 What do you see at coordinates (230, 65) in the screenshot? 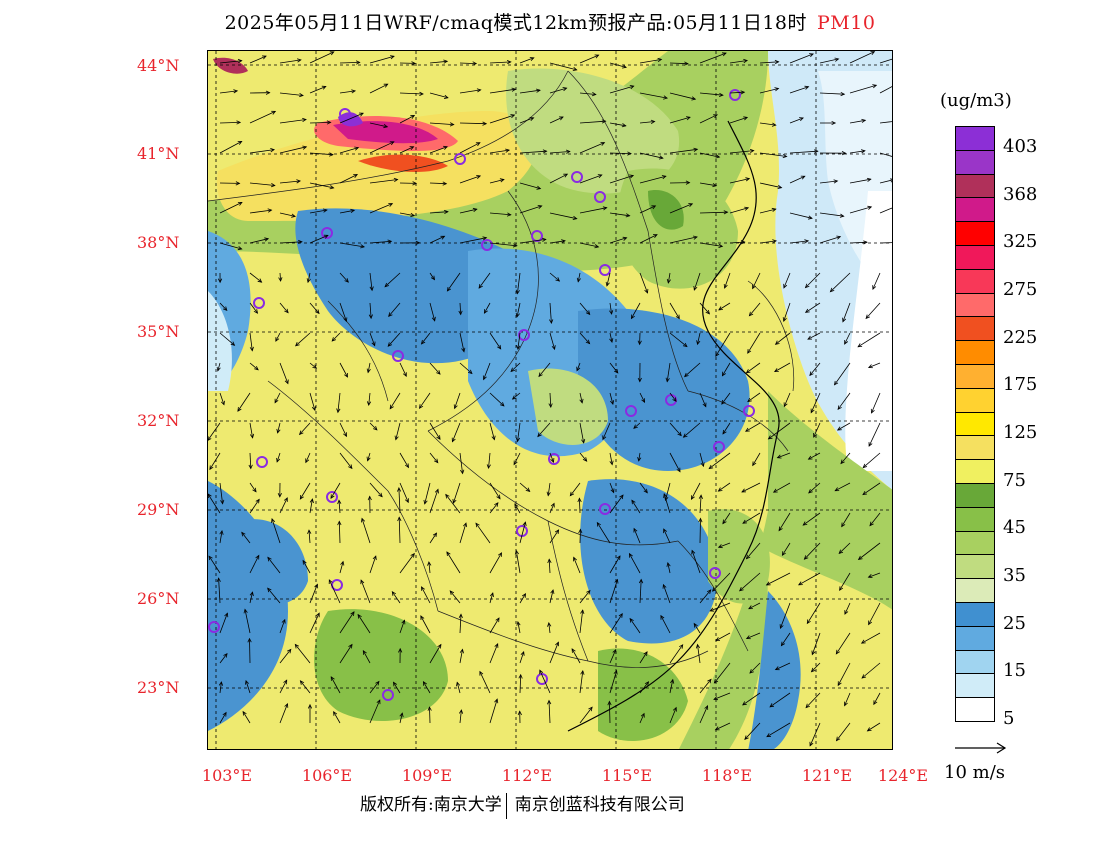
I see `dust-plume-corner` at bounding box center [230, 65].